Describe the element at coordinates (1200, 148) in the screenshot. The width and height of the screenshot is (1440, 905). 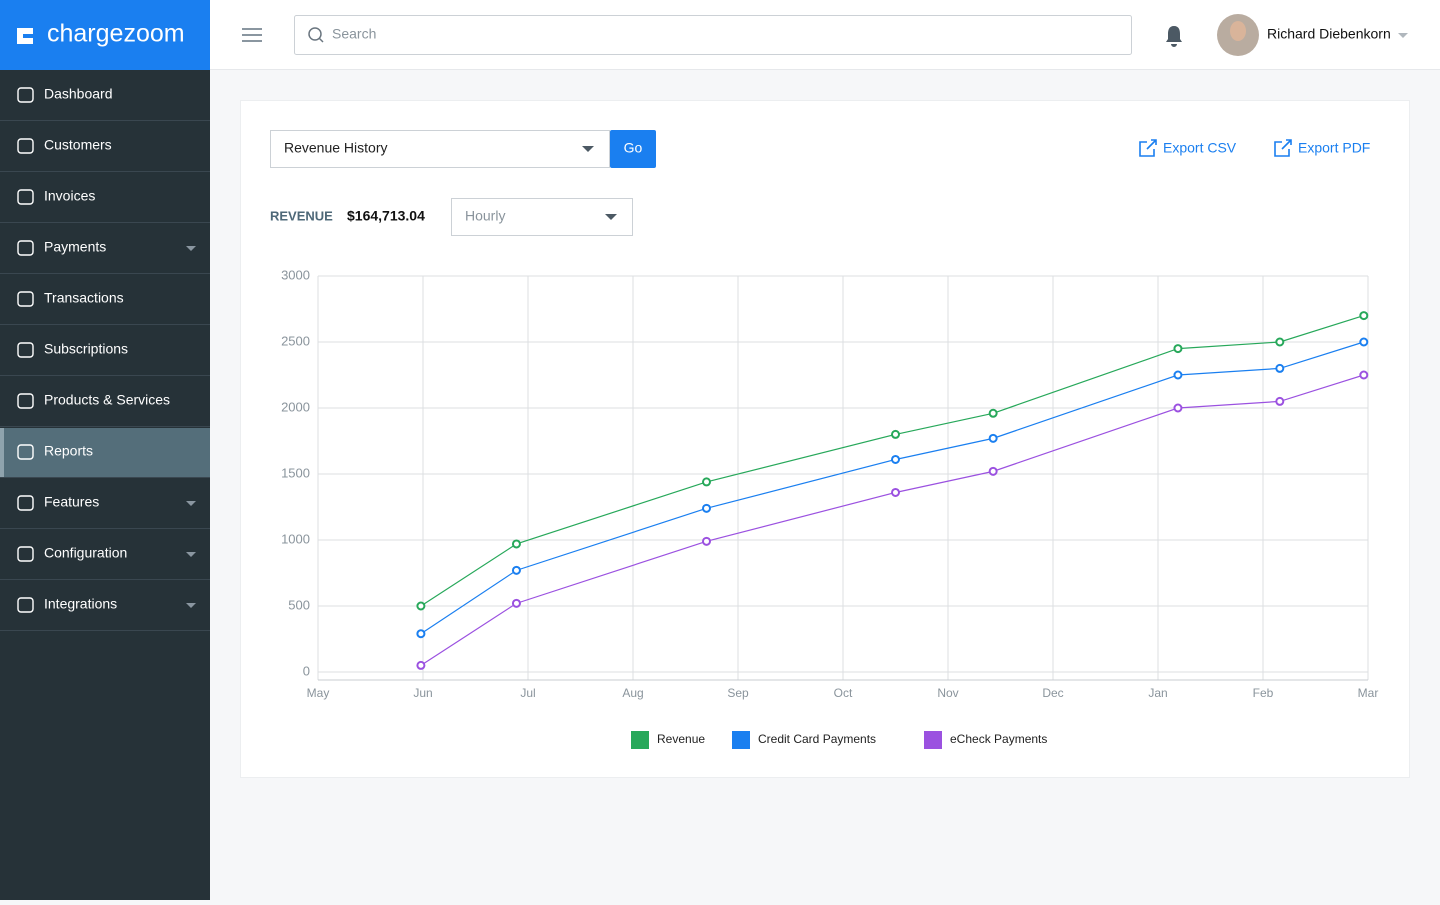
I see `export-csv: Export CSV` at that location.